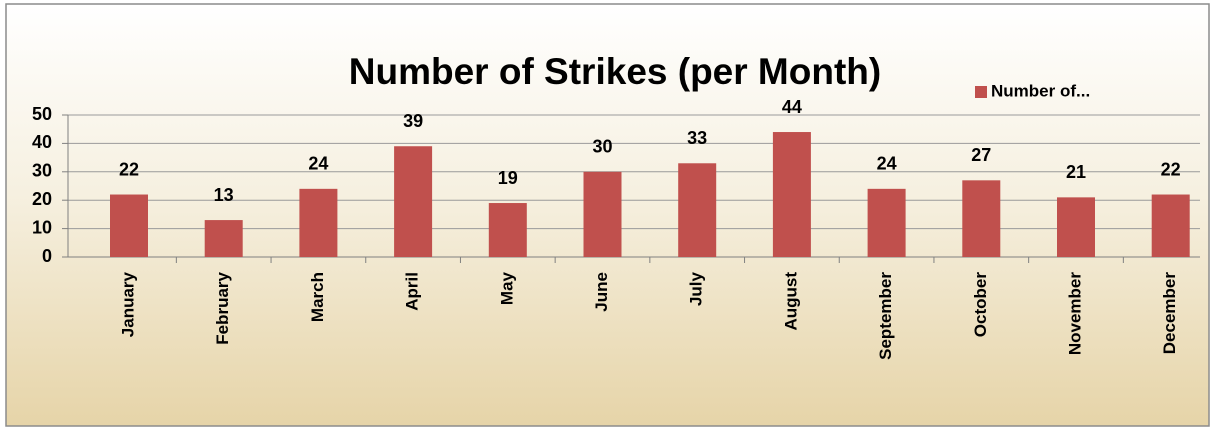 The width and height of the screenshot is (1210, 427). I want to click on value-label: 21, so click(1076, 172).